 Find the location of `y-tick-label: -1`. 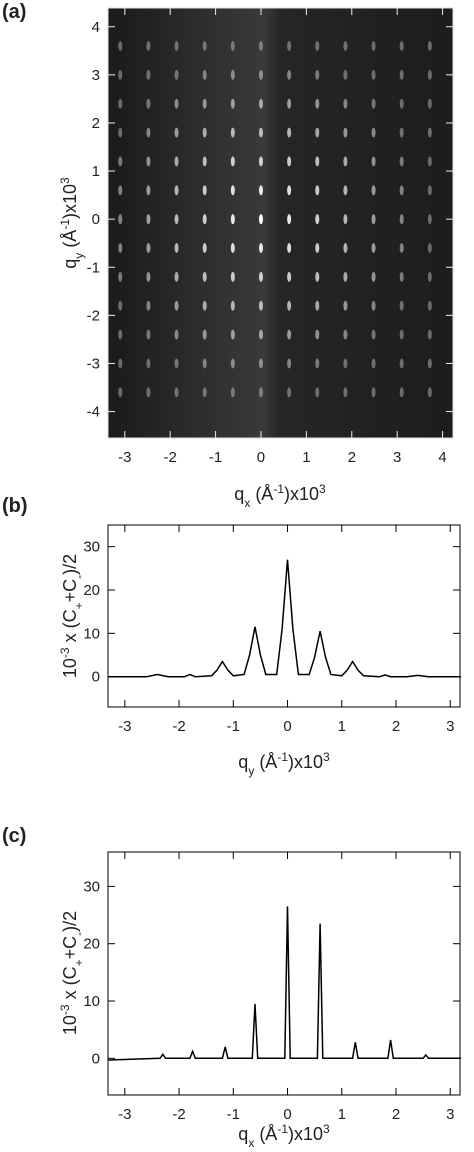

y-tick-label: -1 is located at coordinates (93, 267).